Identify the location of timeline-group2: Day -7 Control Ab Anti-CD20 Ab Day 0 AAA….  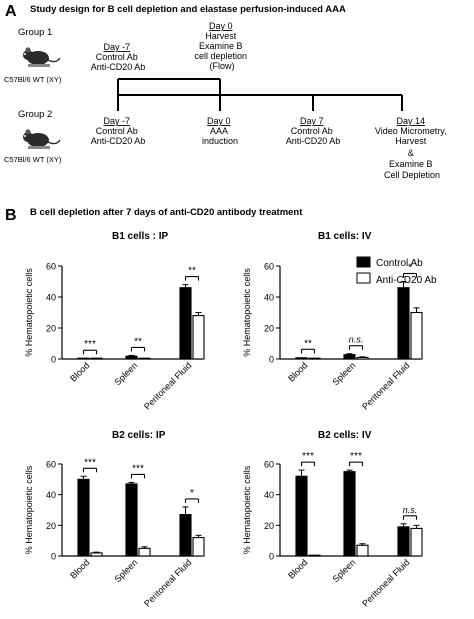
(270, 137).